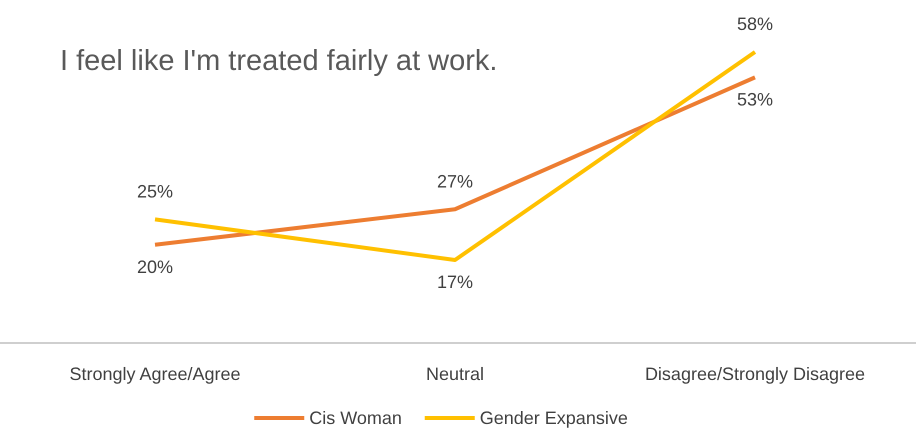 Image resolution: width=916 pixels, height=434 pixels. I want to click on legend-label: Cis Woman, so click(355, 418).